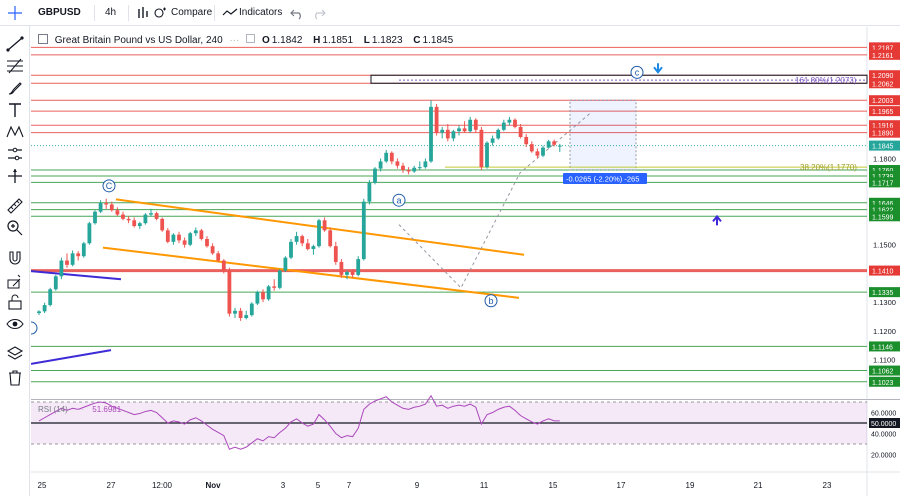 This screenshot has width=900, height=501. I want to click on rsi-value-tag, so click(884, 423).